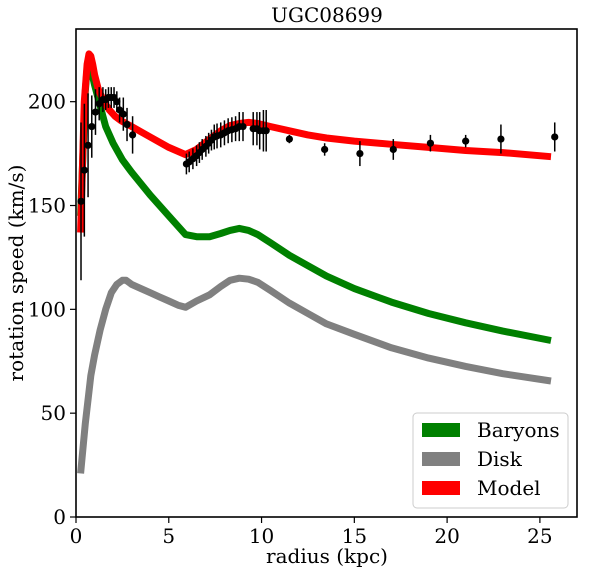 This screenshot has width=589, height=574. I want to click on y-tick-label: 100, so click(47, 309).